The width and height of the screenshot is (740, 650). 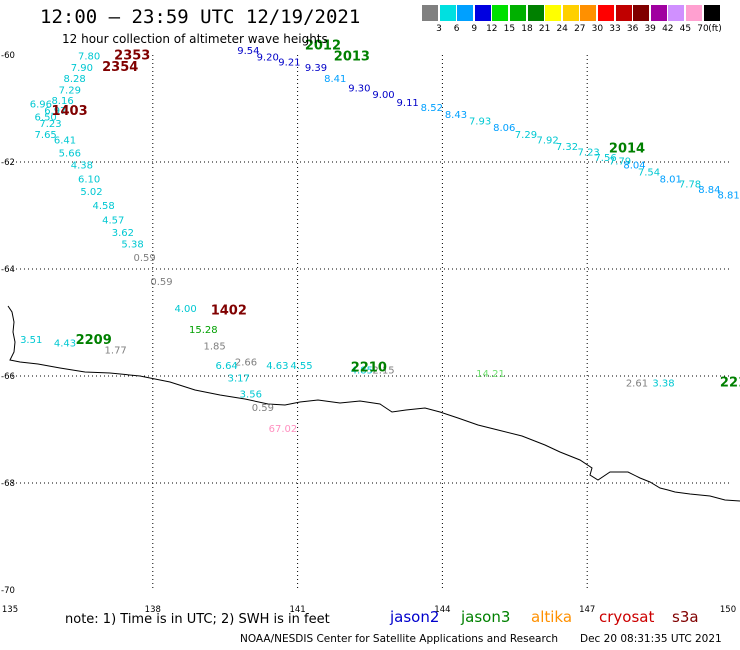 I want to click on legend-label: 3, so click(x=439, y=29).